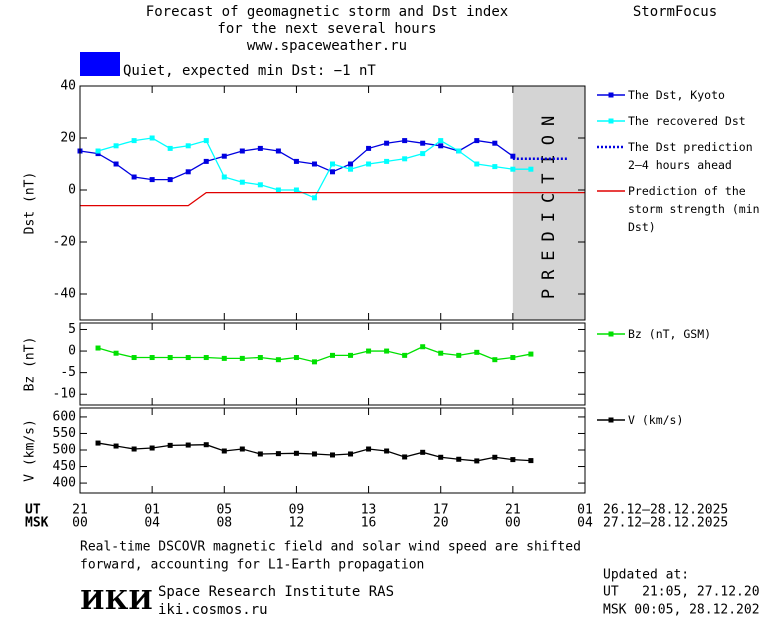  Describe the element at coordinates (681, 610) in the screenshot. I see `updated-msk: MSK 00:05, 28.12.2025` at that location.